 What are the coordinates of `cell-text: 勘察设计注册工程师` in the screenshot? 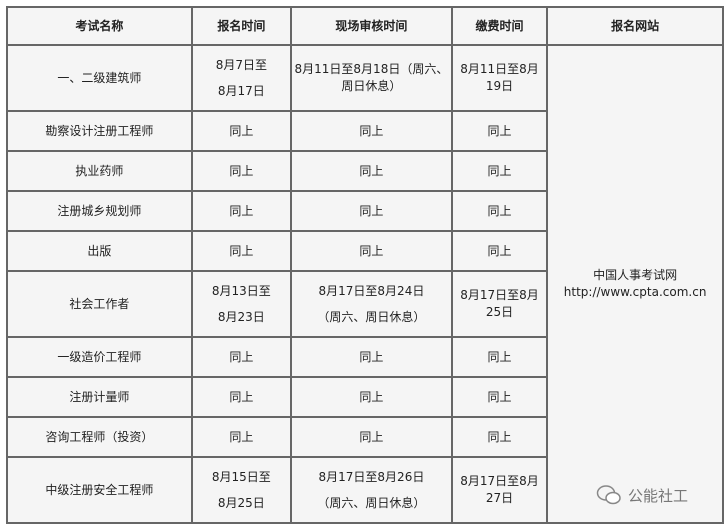 It's located at (99, 130).